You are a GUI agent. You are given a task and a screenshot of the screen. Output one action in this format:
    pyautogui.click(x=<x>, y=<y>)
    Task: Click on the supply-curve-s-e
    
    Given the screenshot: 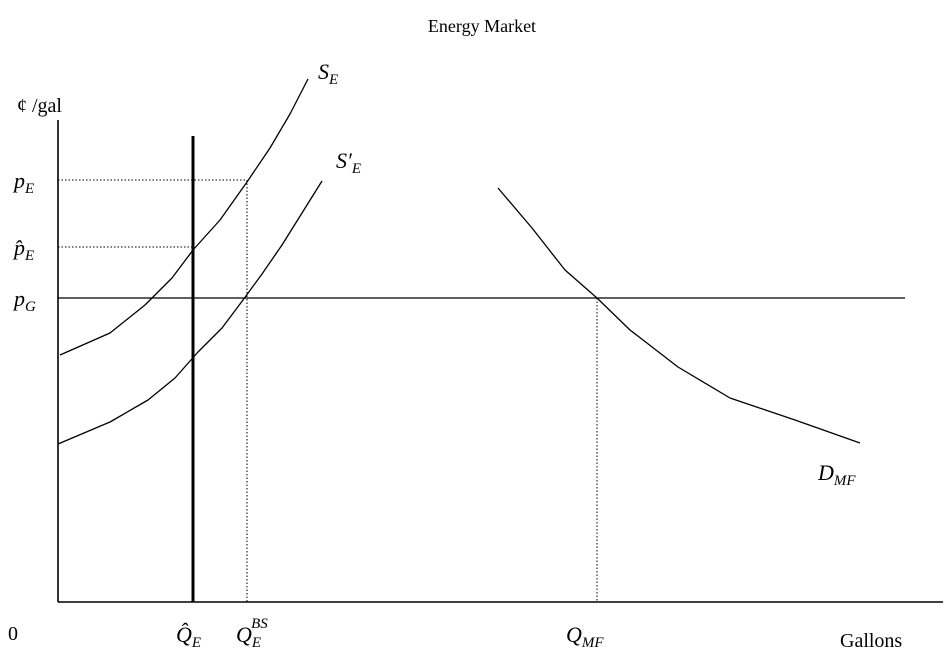 What is the action you would take?
    pyautogui.click(x=184, y=217)
    